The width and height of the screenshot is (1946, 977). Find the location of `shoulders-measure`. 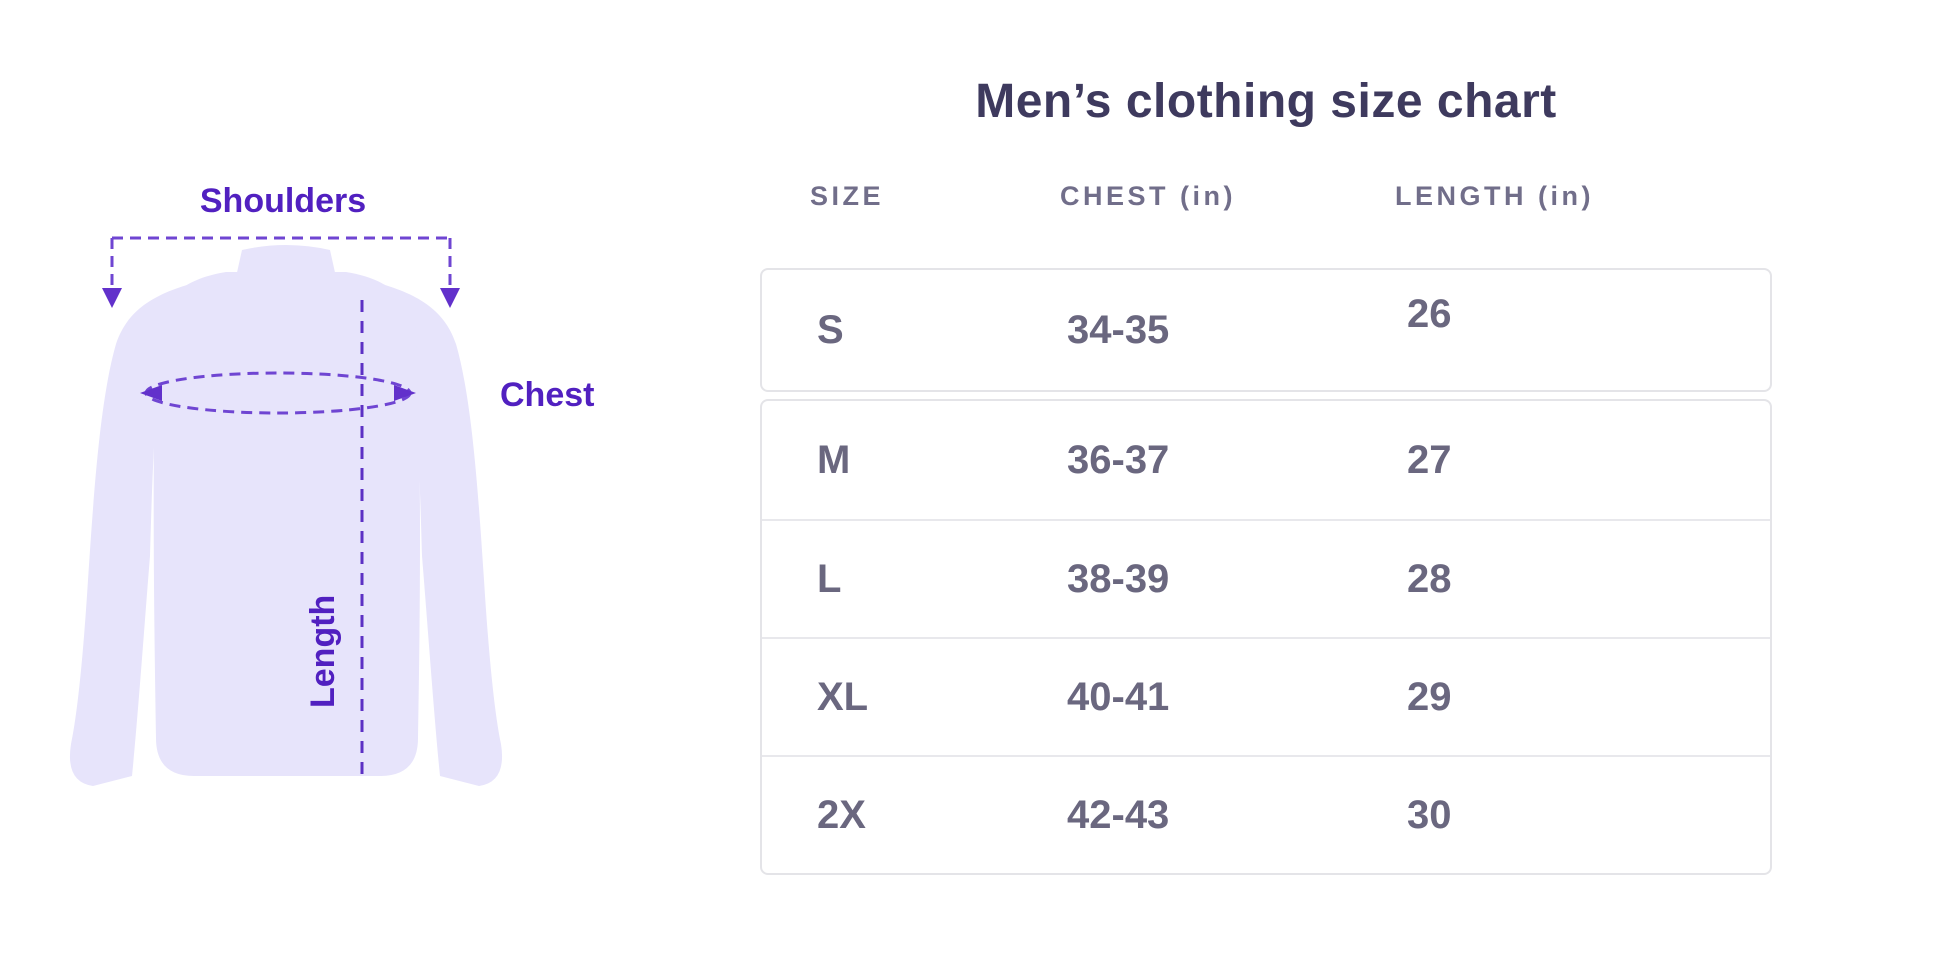

shoulders-measure is located at coordinates (281, 272).